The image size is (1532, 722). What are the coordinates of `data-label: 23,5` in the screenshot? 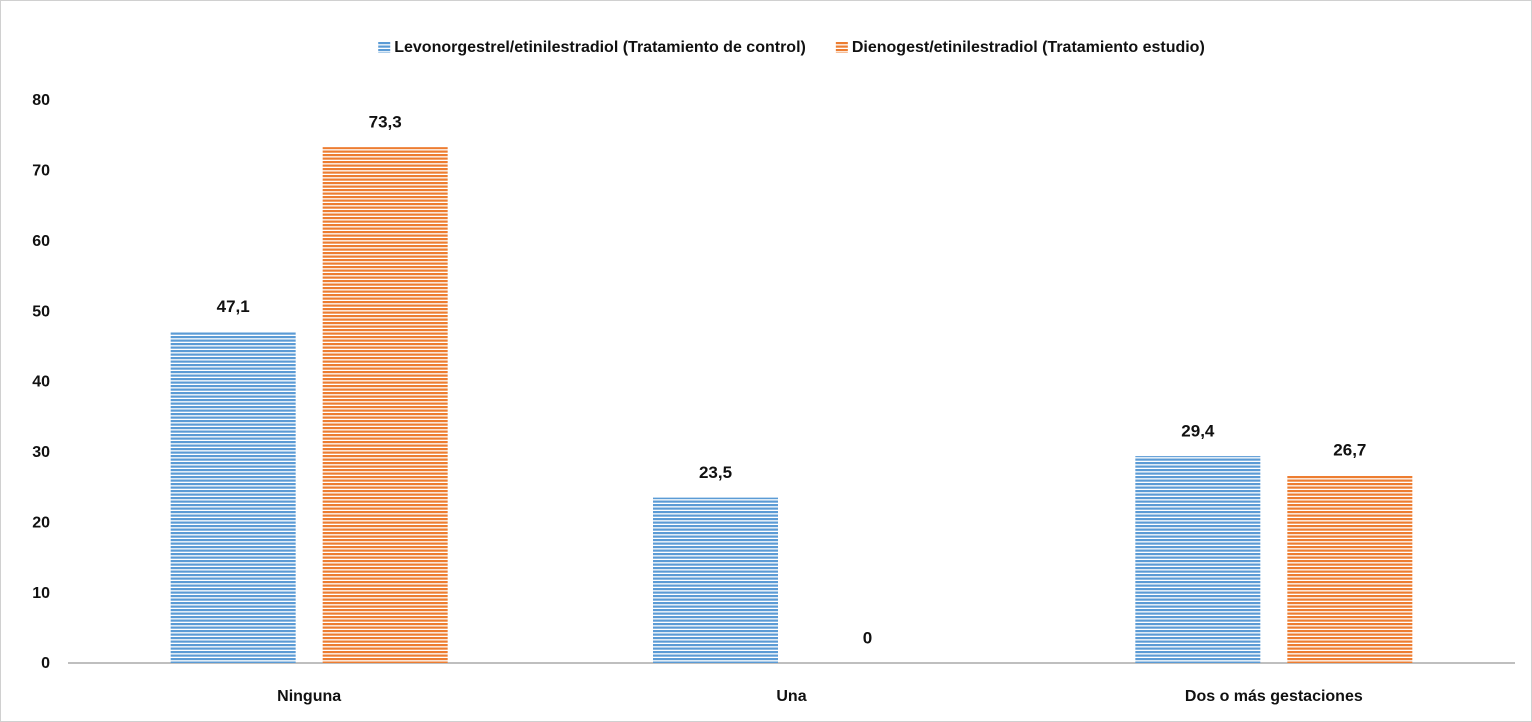 It's located at (715, 472).